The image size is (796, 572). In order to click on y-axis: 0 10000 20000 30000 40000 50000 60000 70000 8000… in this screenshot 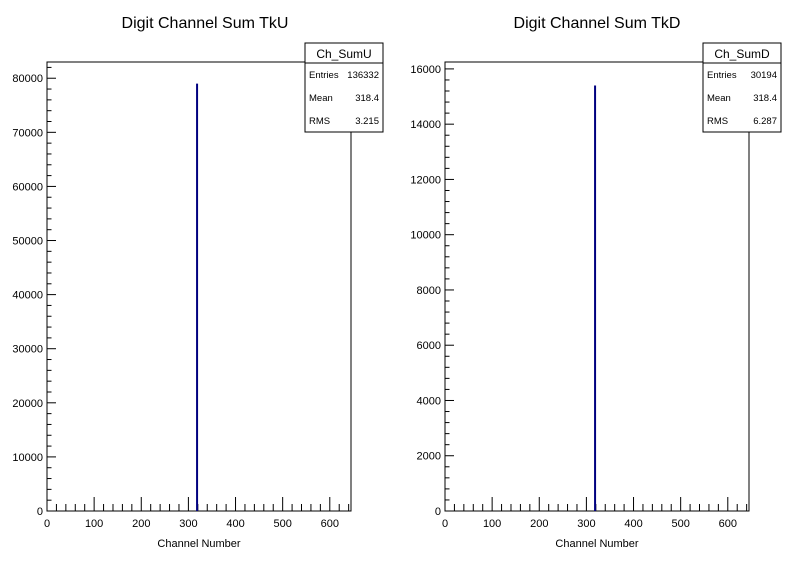, I will do `click(34, 292)`.